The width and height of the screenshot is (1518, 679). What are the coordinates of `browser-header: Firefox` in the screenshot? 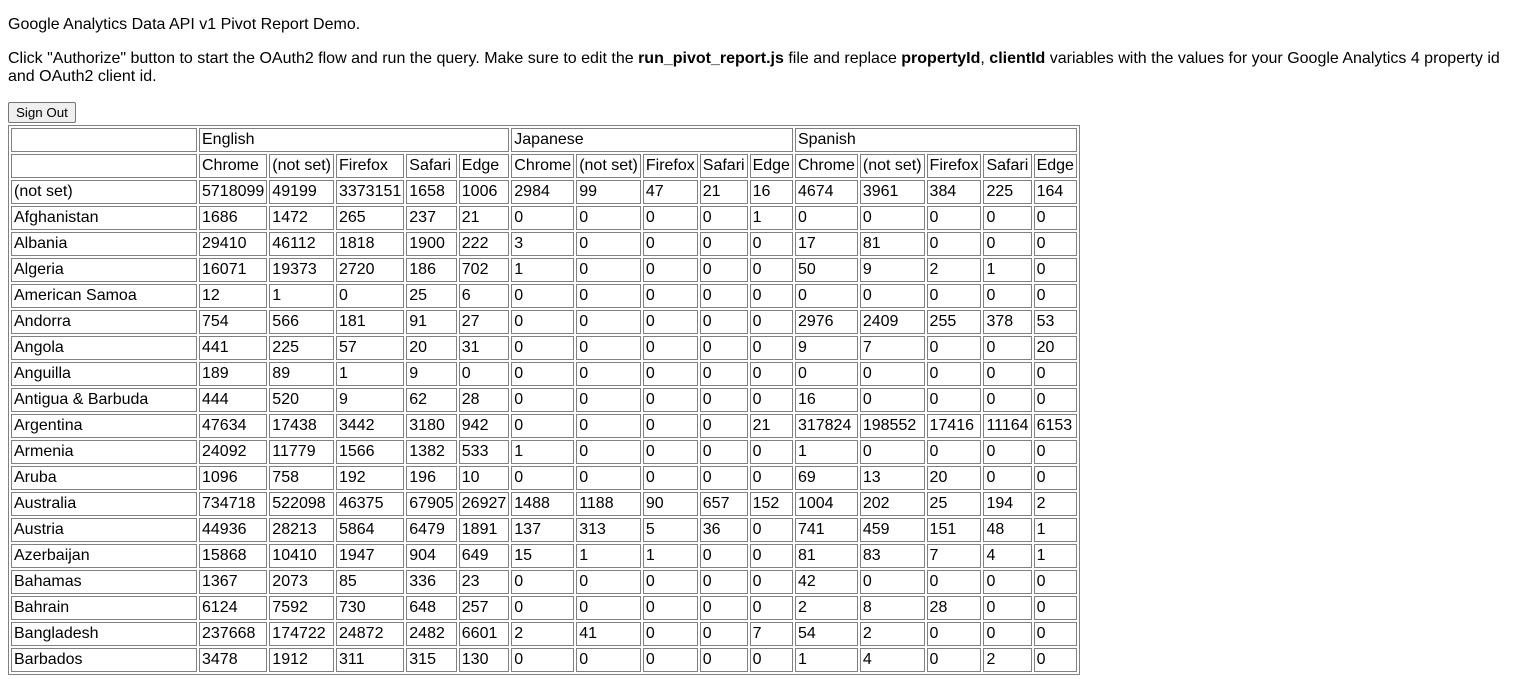 It's located at (370, 166).